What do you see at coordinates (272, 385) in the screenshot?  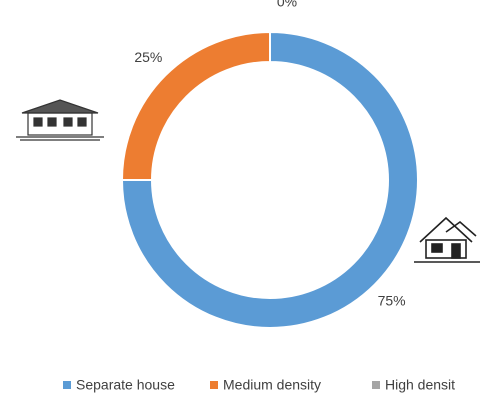 I see `legend-label: Medium density` at bounding box center [272, 385].